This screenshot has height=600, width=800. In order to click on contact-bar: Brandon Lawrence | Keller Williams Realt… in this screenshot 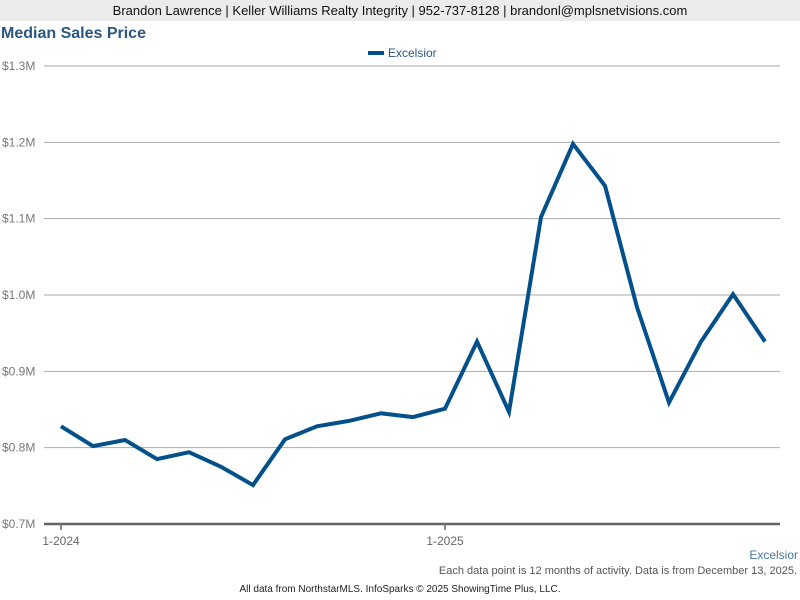, I will do `click(400, 10)`.